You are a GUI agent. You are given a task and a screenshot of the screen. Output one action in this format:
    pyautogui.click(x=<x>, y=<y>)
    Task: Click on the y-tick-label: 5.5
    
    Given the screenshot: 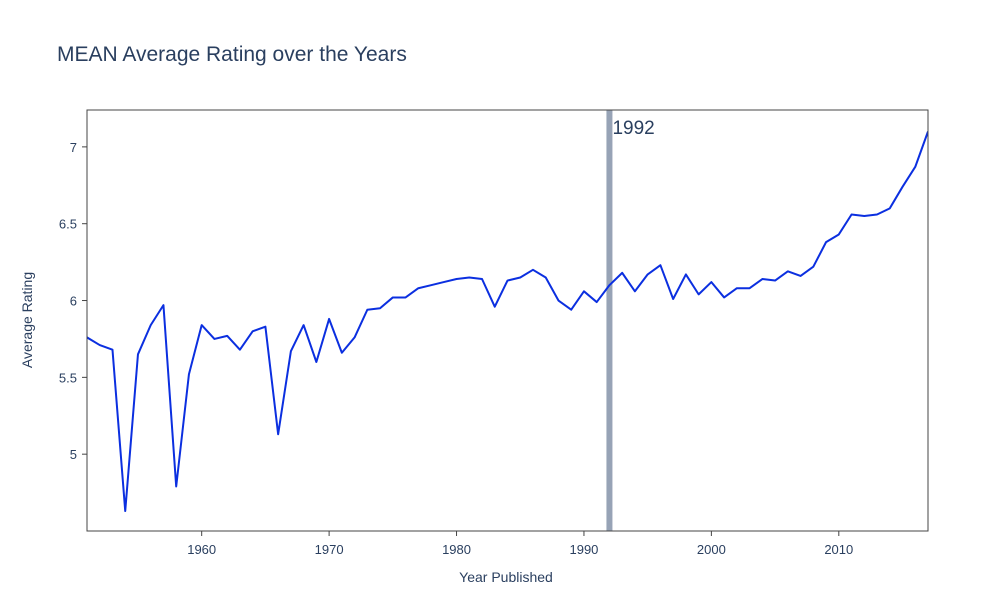 What is the action you would take?
    pyautogui.click(x=68, y=377)
    